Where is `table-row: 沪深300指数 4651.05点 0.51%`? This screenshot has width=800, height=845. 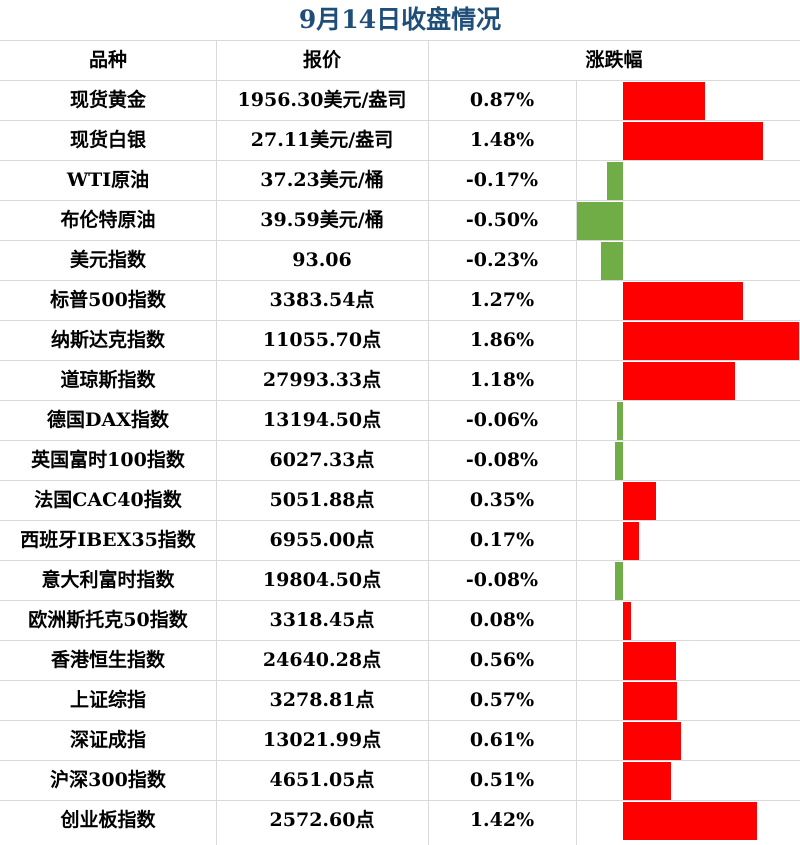
table-row: 沪深300指数 4651.05点 0.51% is located at coordinates (400, 780).